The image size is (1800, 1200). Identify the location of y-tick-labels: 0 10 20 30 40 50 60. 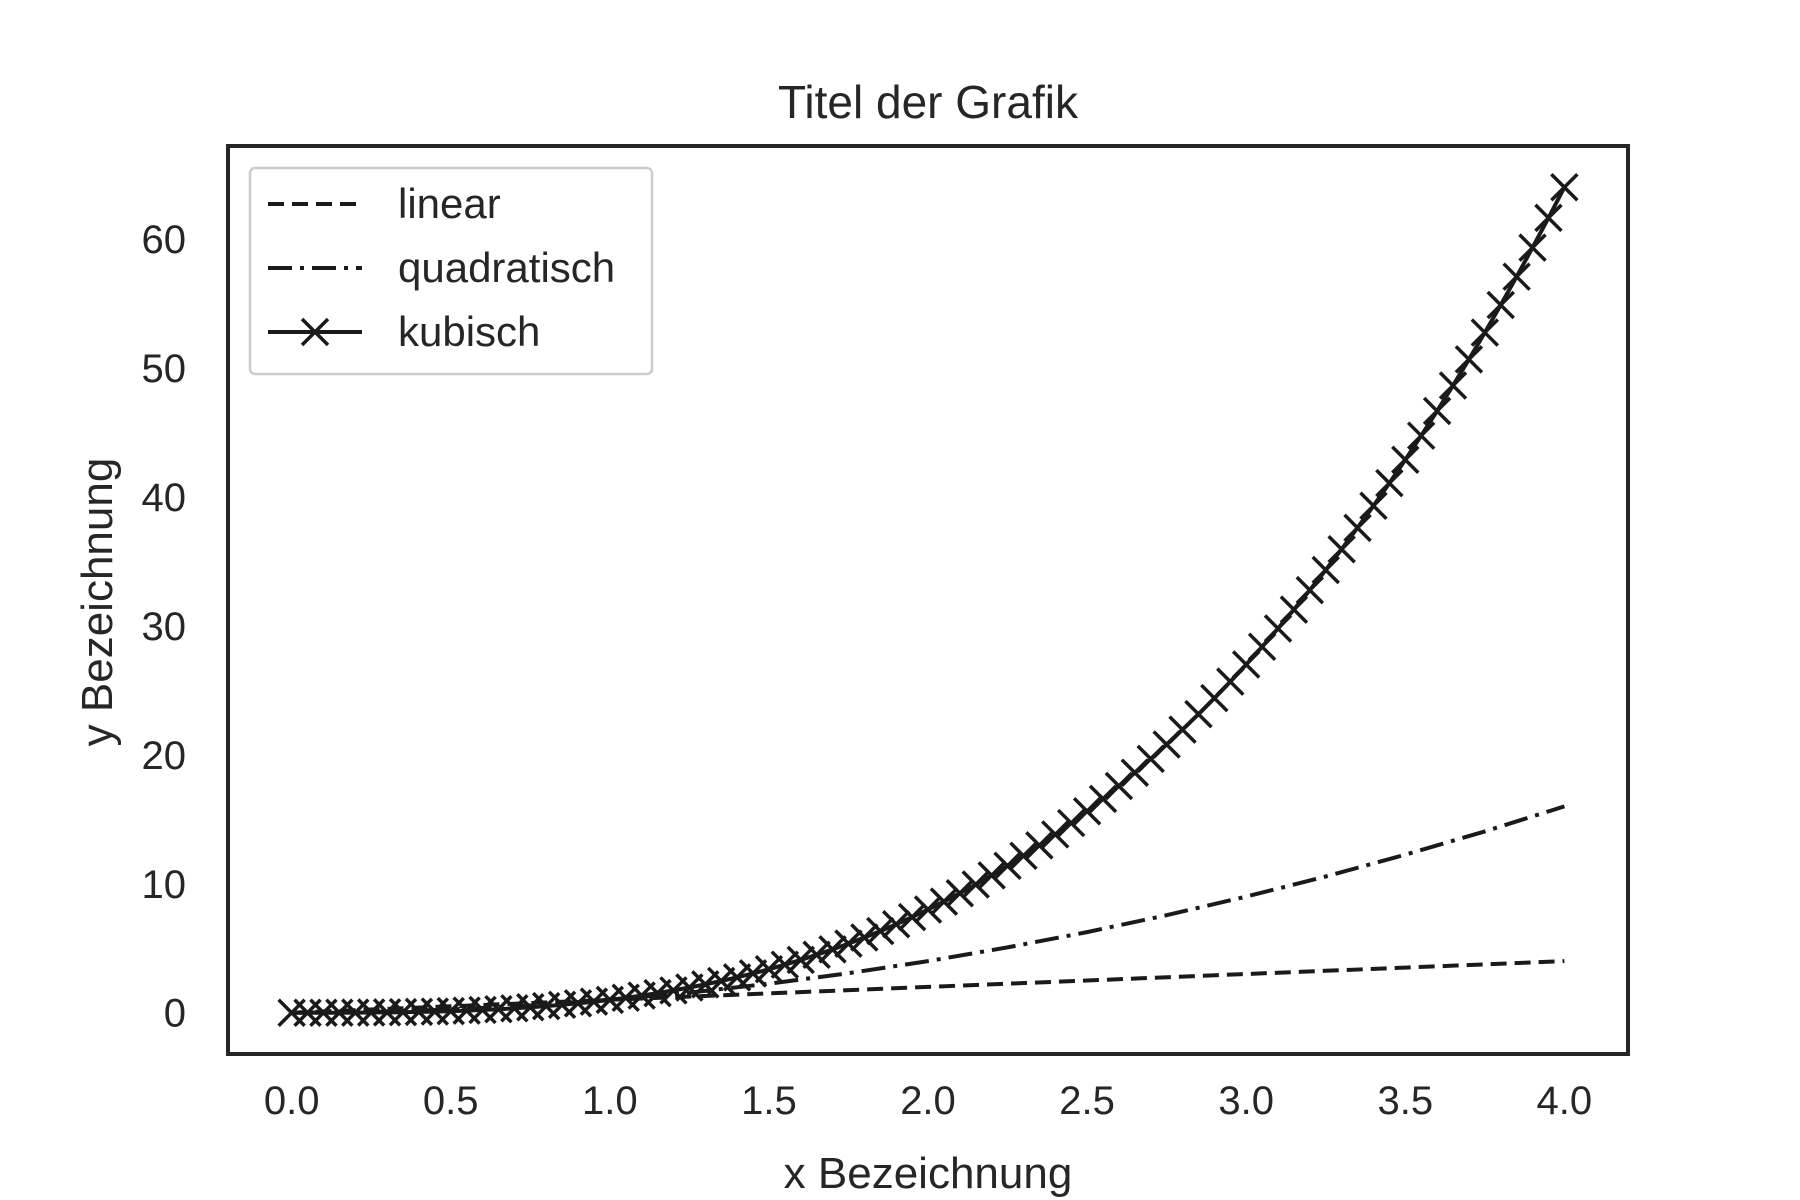
(164, 627).